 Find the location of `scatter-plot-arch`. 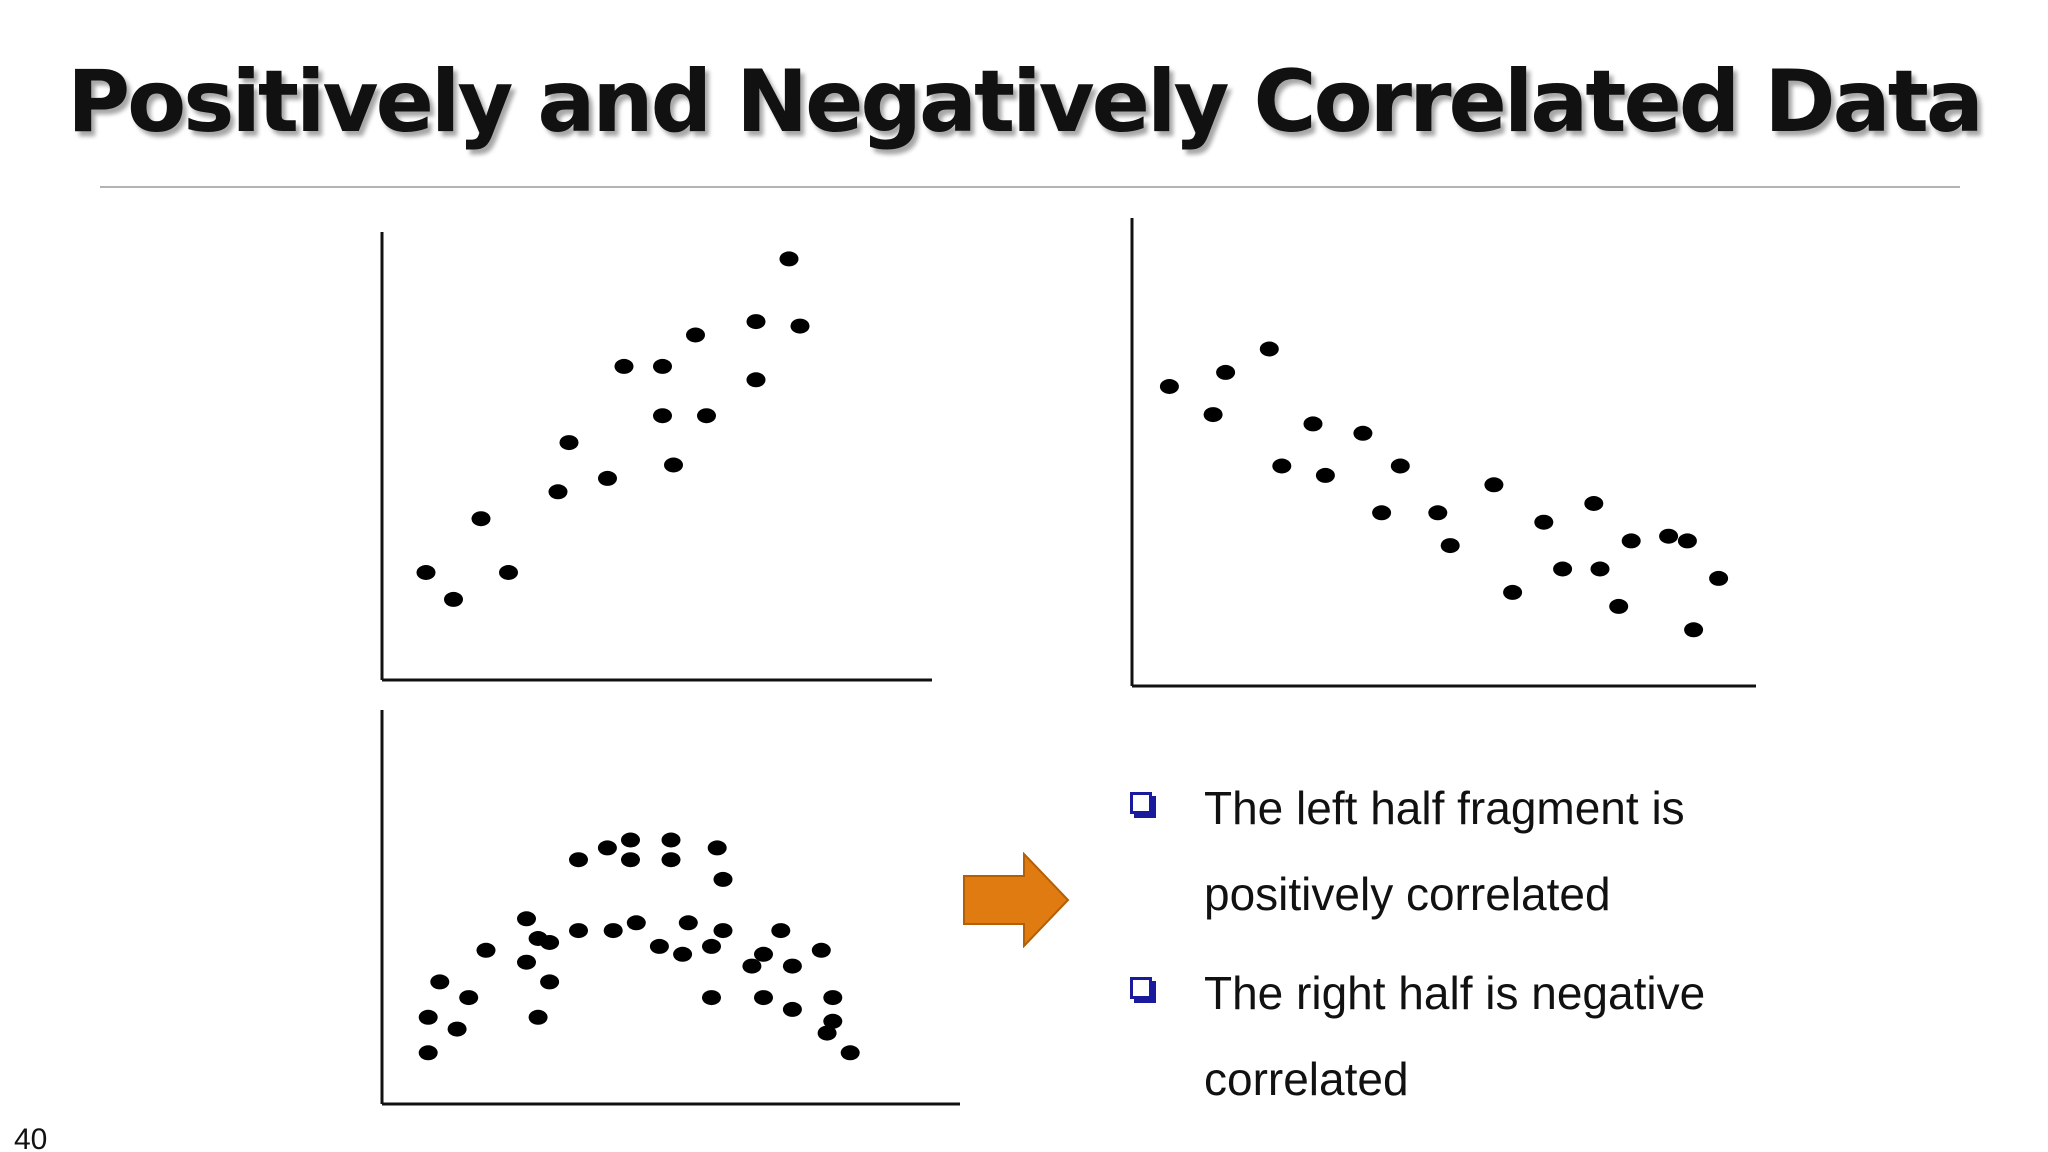

scatter-plot-arch is located at coordinates (670, 908).